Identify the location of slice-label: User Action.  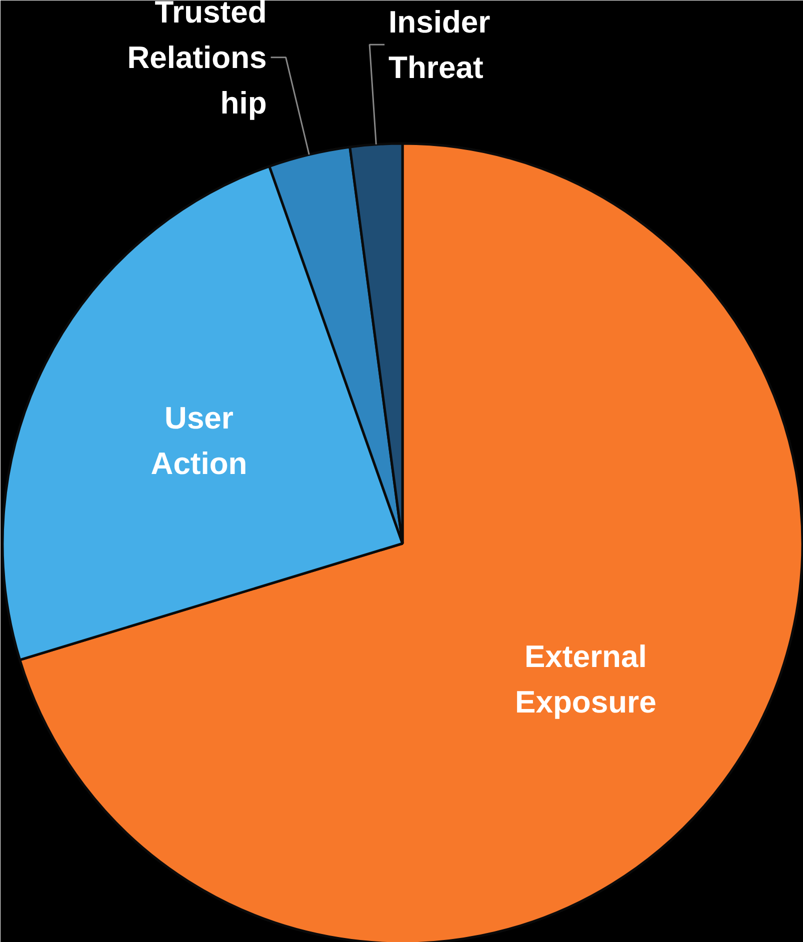
(199, 440).